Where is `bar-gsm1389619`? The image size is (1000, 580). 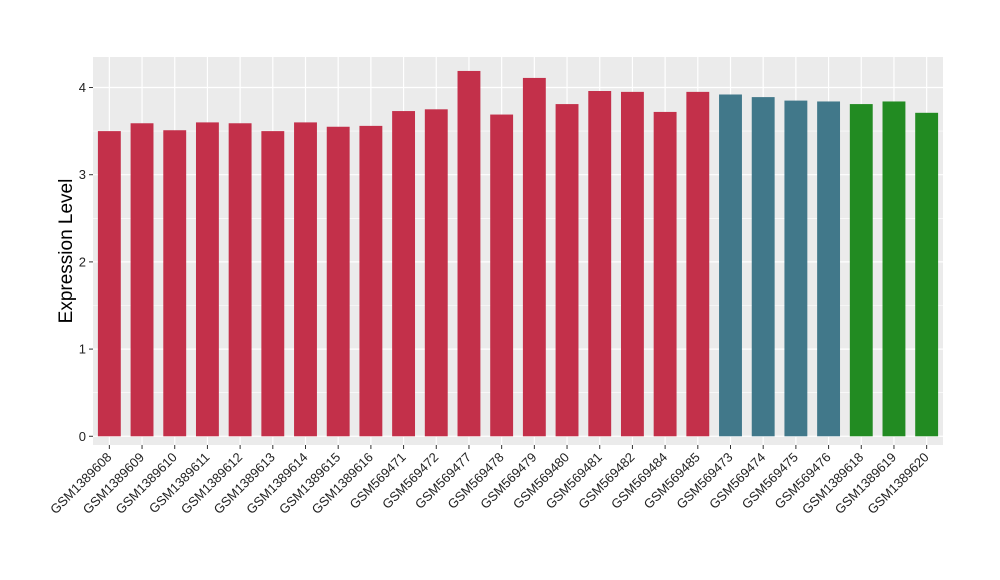
bar-gsm1389619 is located at coordinates (894, 269).